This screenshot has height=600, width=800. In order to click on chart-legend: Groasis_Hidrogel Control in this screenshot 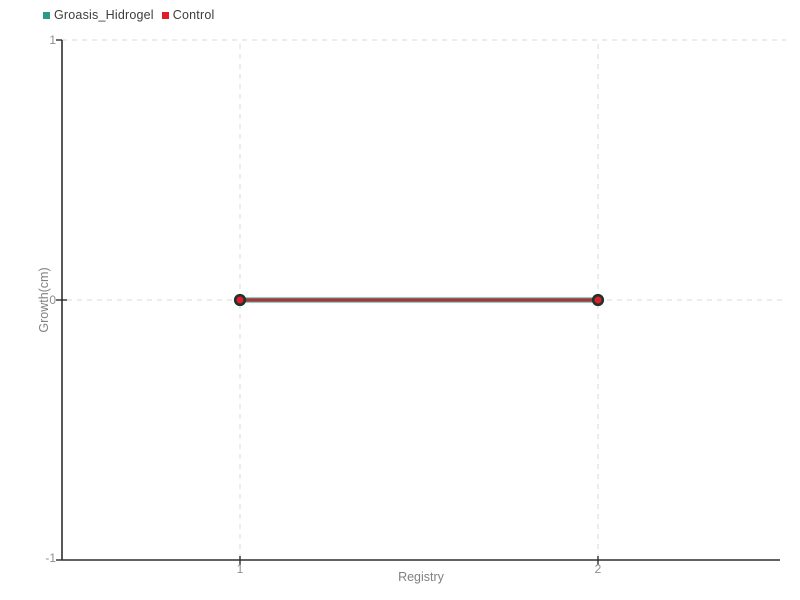, I will do `click(128, 15)`.